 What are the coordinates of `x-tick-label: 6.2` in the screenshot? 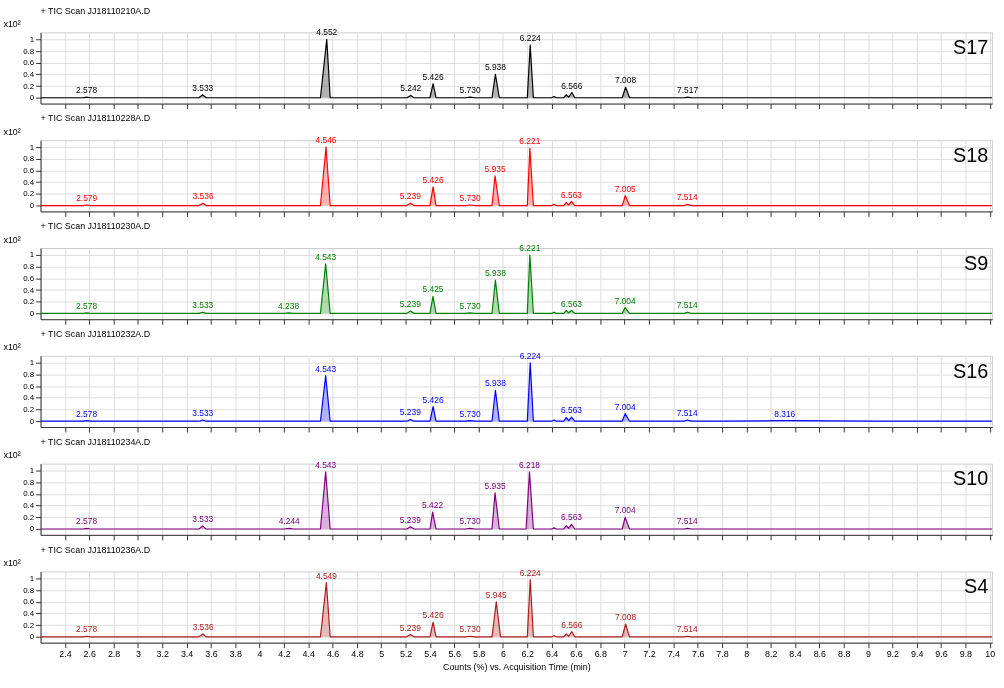 It's located at (528, 654).